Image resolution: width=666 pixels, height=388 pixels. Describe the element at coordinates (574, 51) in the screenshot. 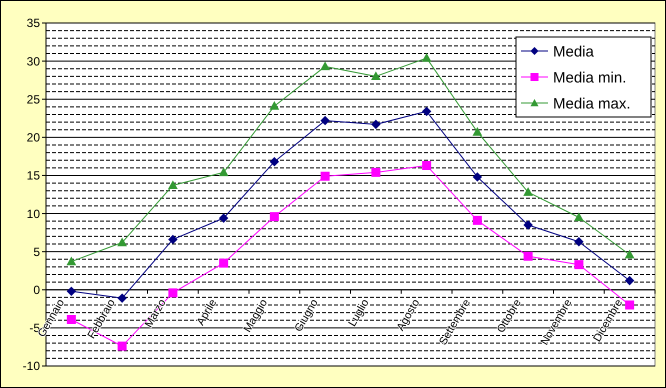

I see `legend-label: Media` at that location.